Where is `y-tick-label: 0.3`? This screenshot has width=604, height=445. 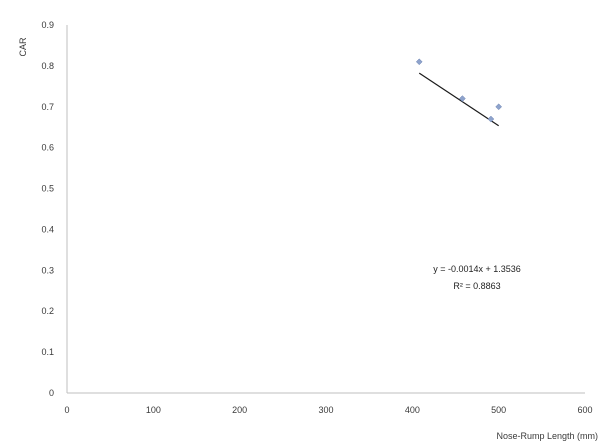
y-tick-label: 0.3 is located at coordinates (47, 270).